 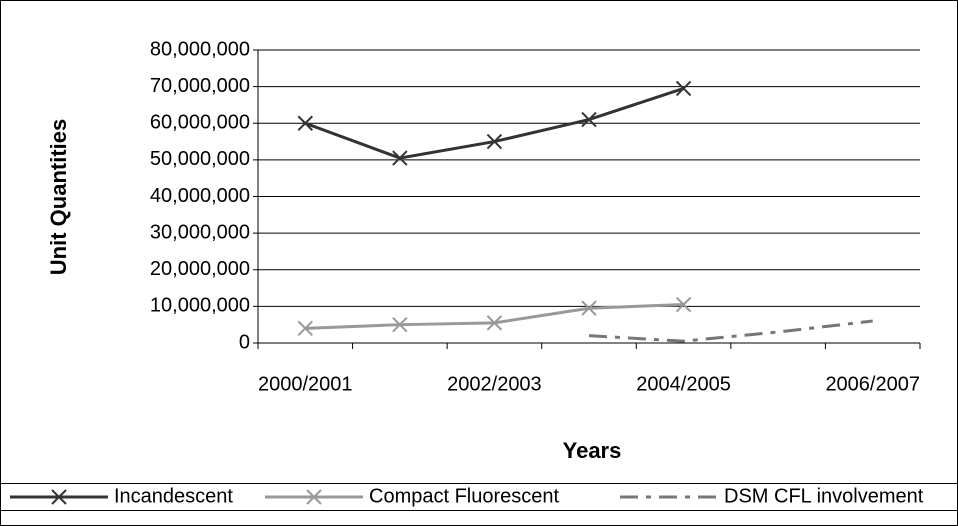 I want to click on y-tick-label: 50,000,000, so click(x=200, y=159).